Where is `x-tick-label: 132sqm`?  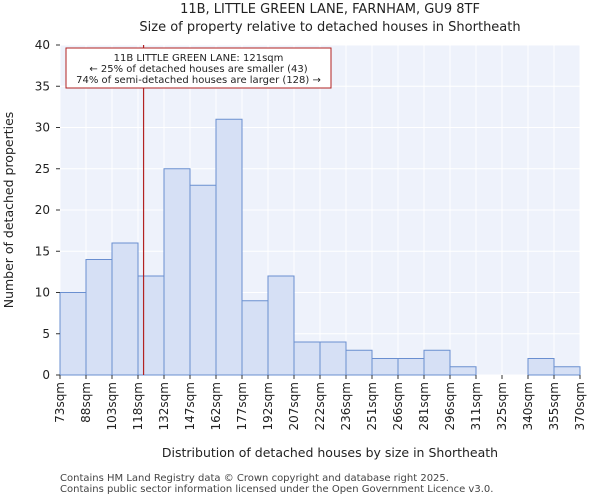 x-tick-label: 132sqm is located at coordinates (164, 406).